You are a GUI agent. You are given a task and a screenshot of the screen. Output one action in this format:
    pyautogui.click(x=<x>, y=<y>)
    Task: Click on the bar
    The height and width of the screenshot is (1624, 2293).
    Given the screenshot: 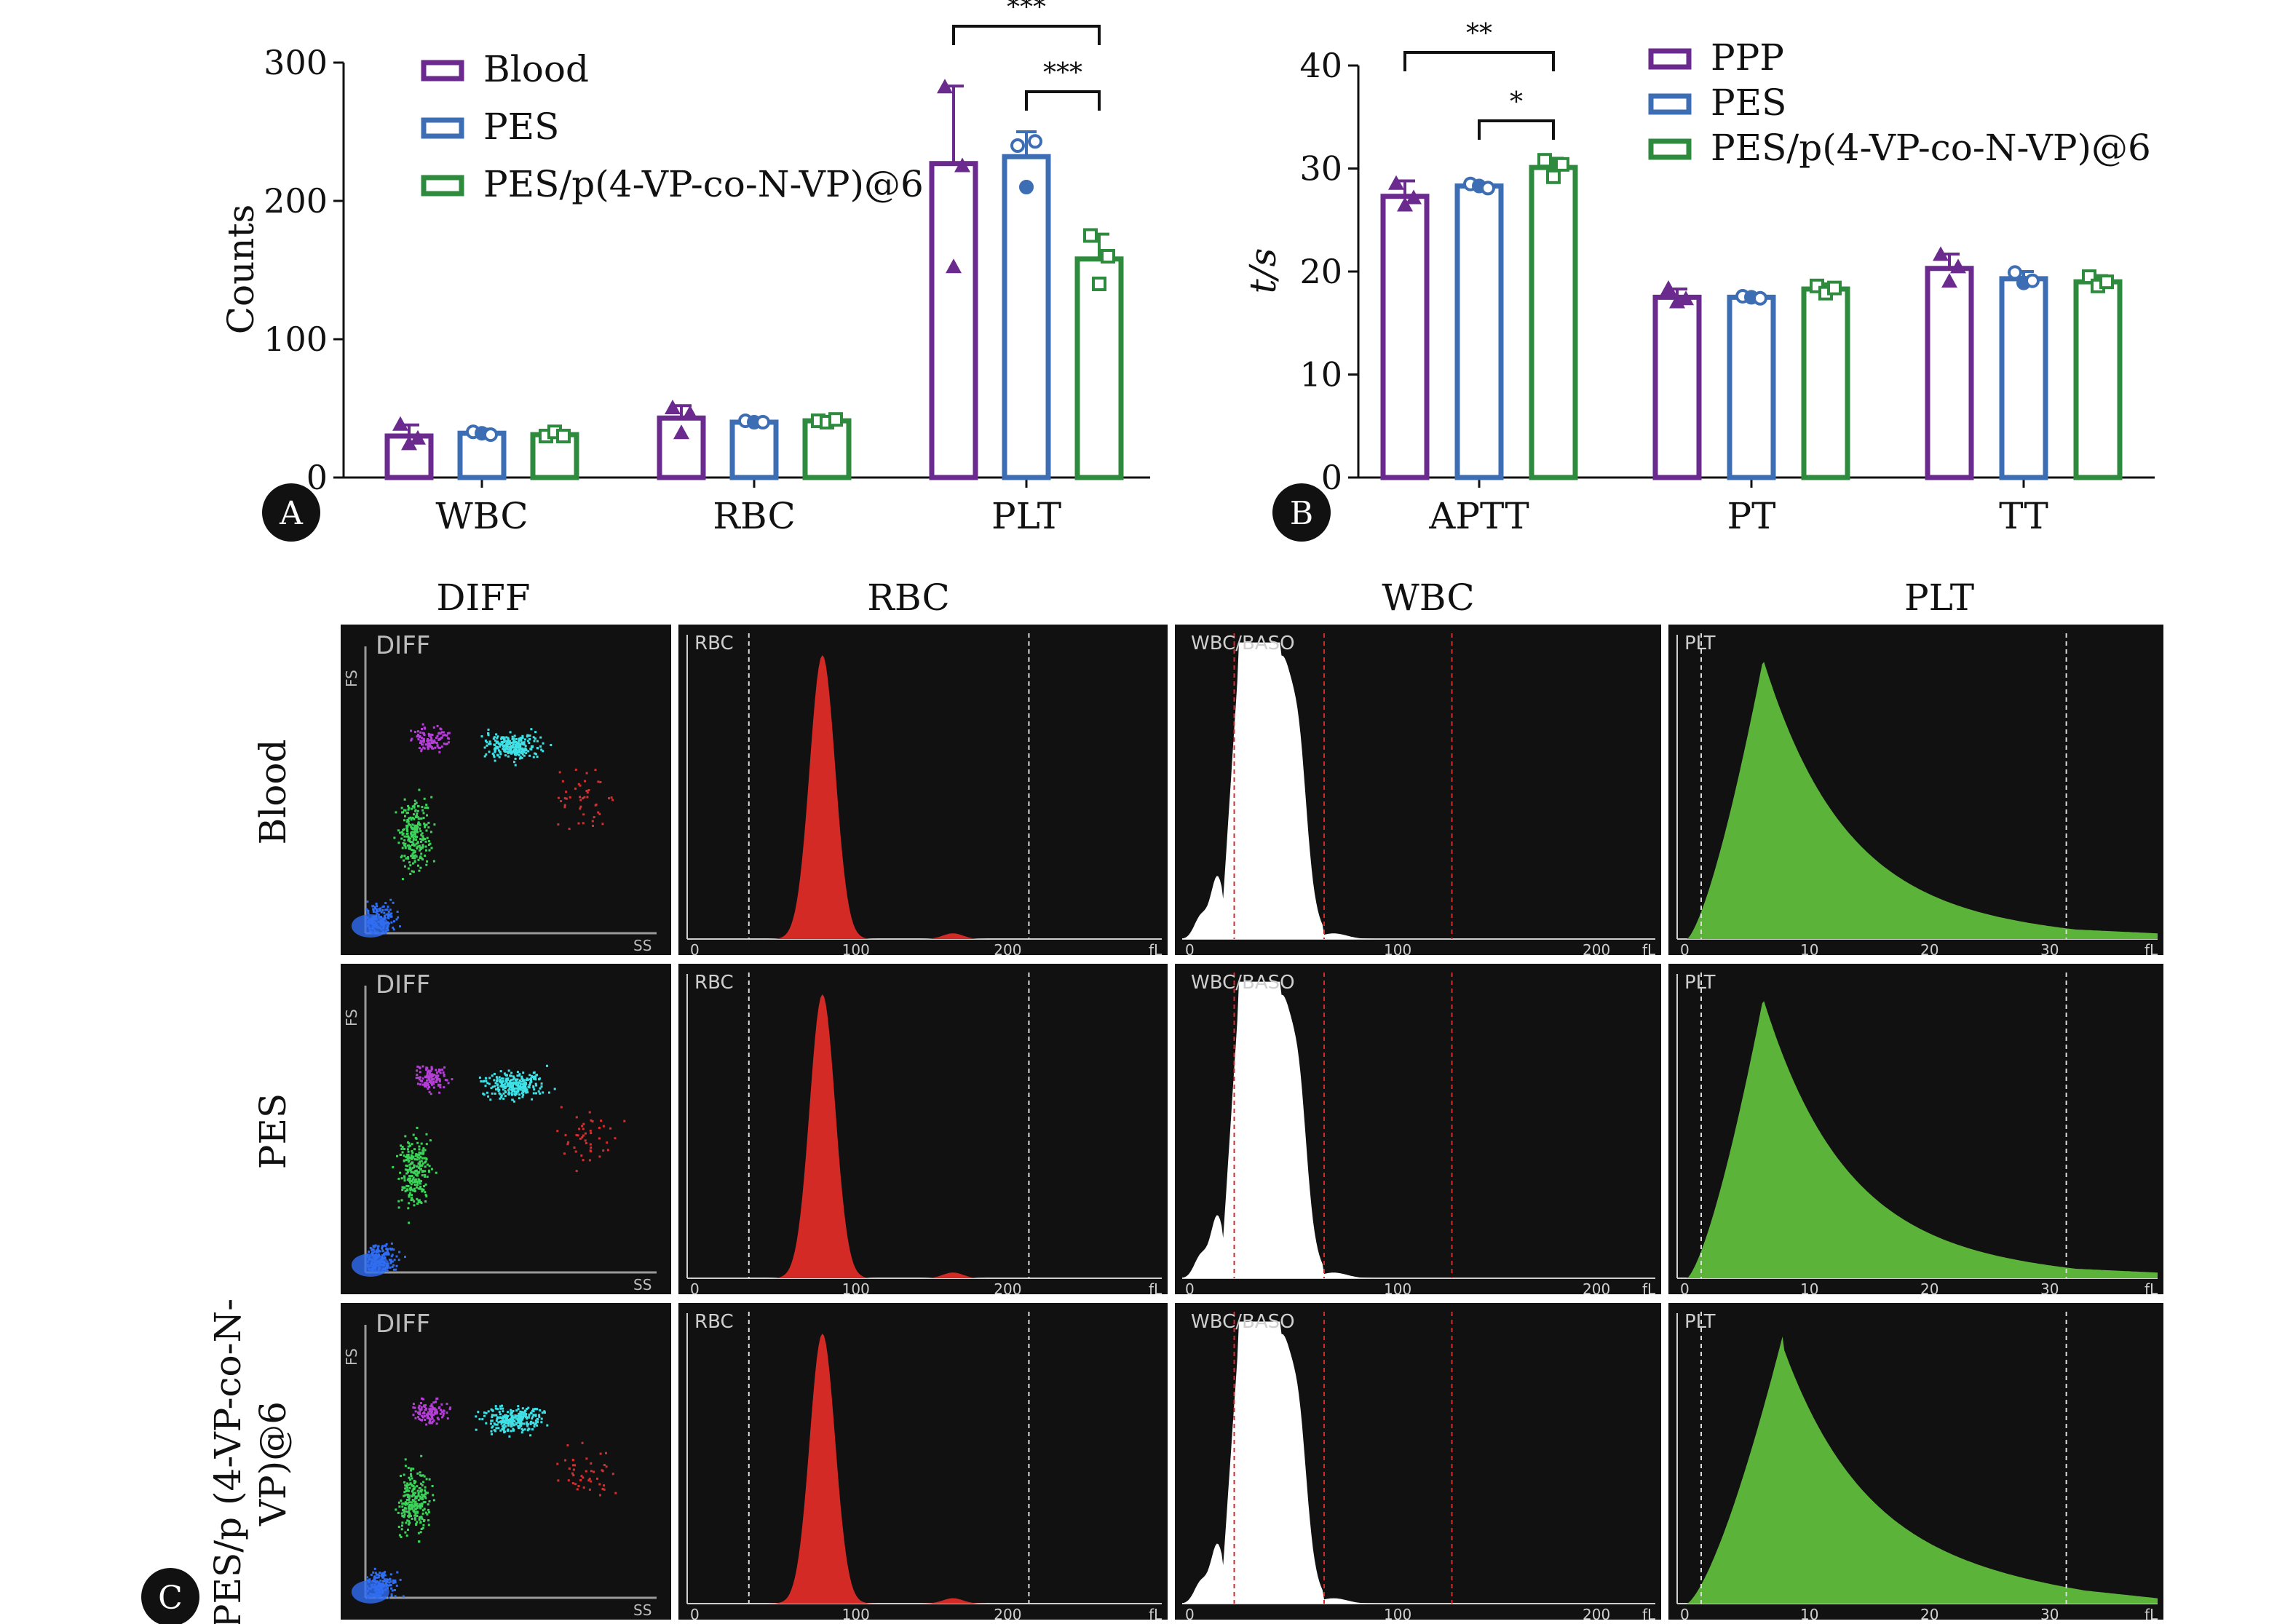 What is the action you would take?
    pyautogui.click(x=1026, y=317)
    